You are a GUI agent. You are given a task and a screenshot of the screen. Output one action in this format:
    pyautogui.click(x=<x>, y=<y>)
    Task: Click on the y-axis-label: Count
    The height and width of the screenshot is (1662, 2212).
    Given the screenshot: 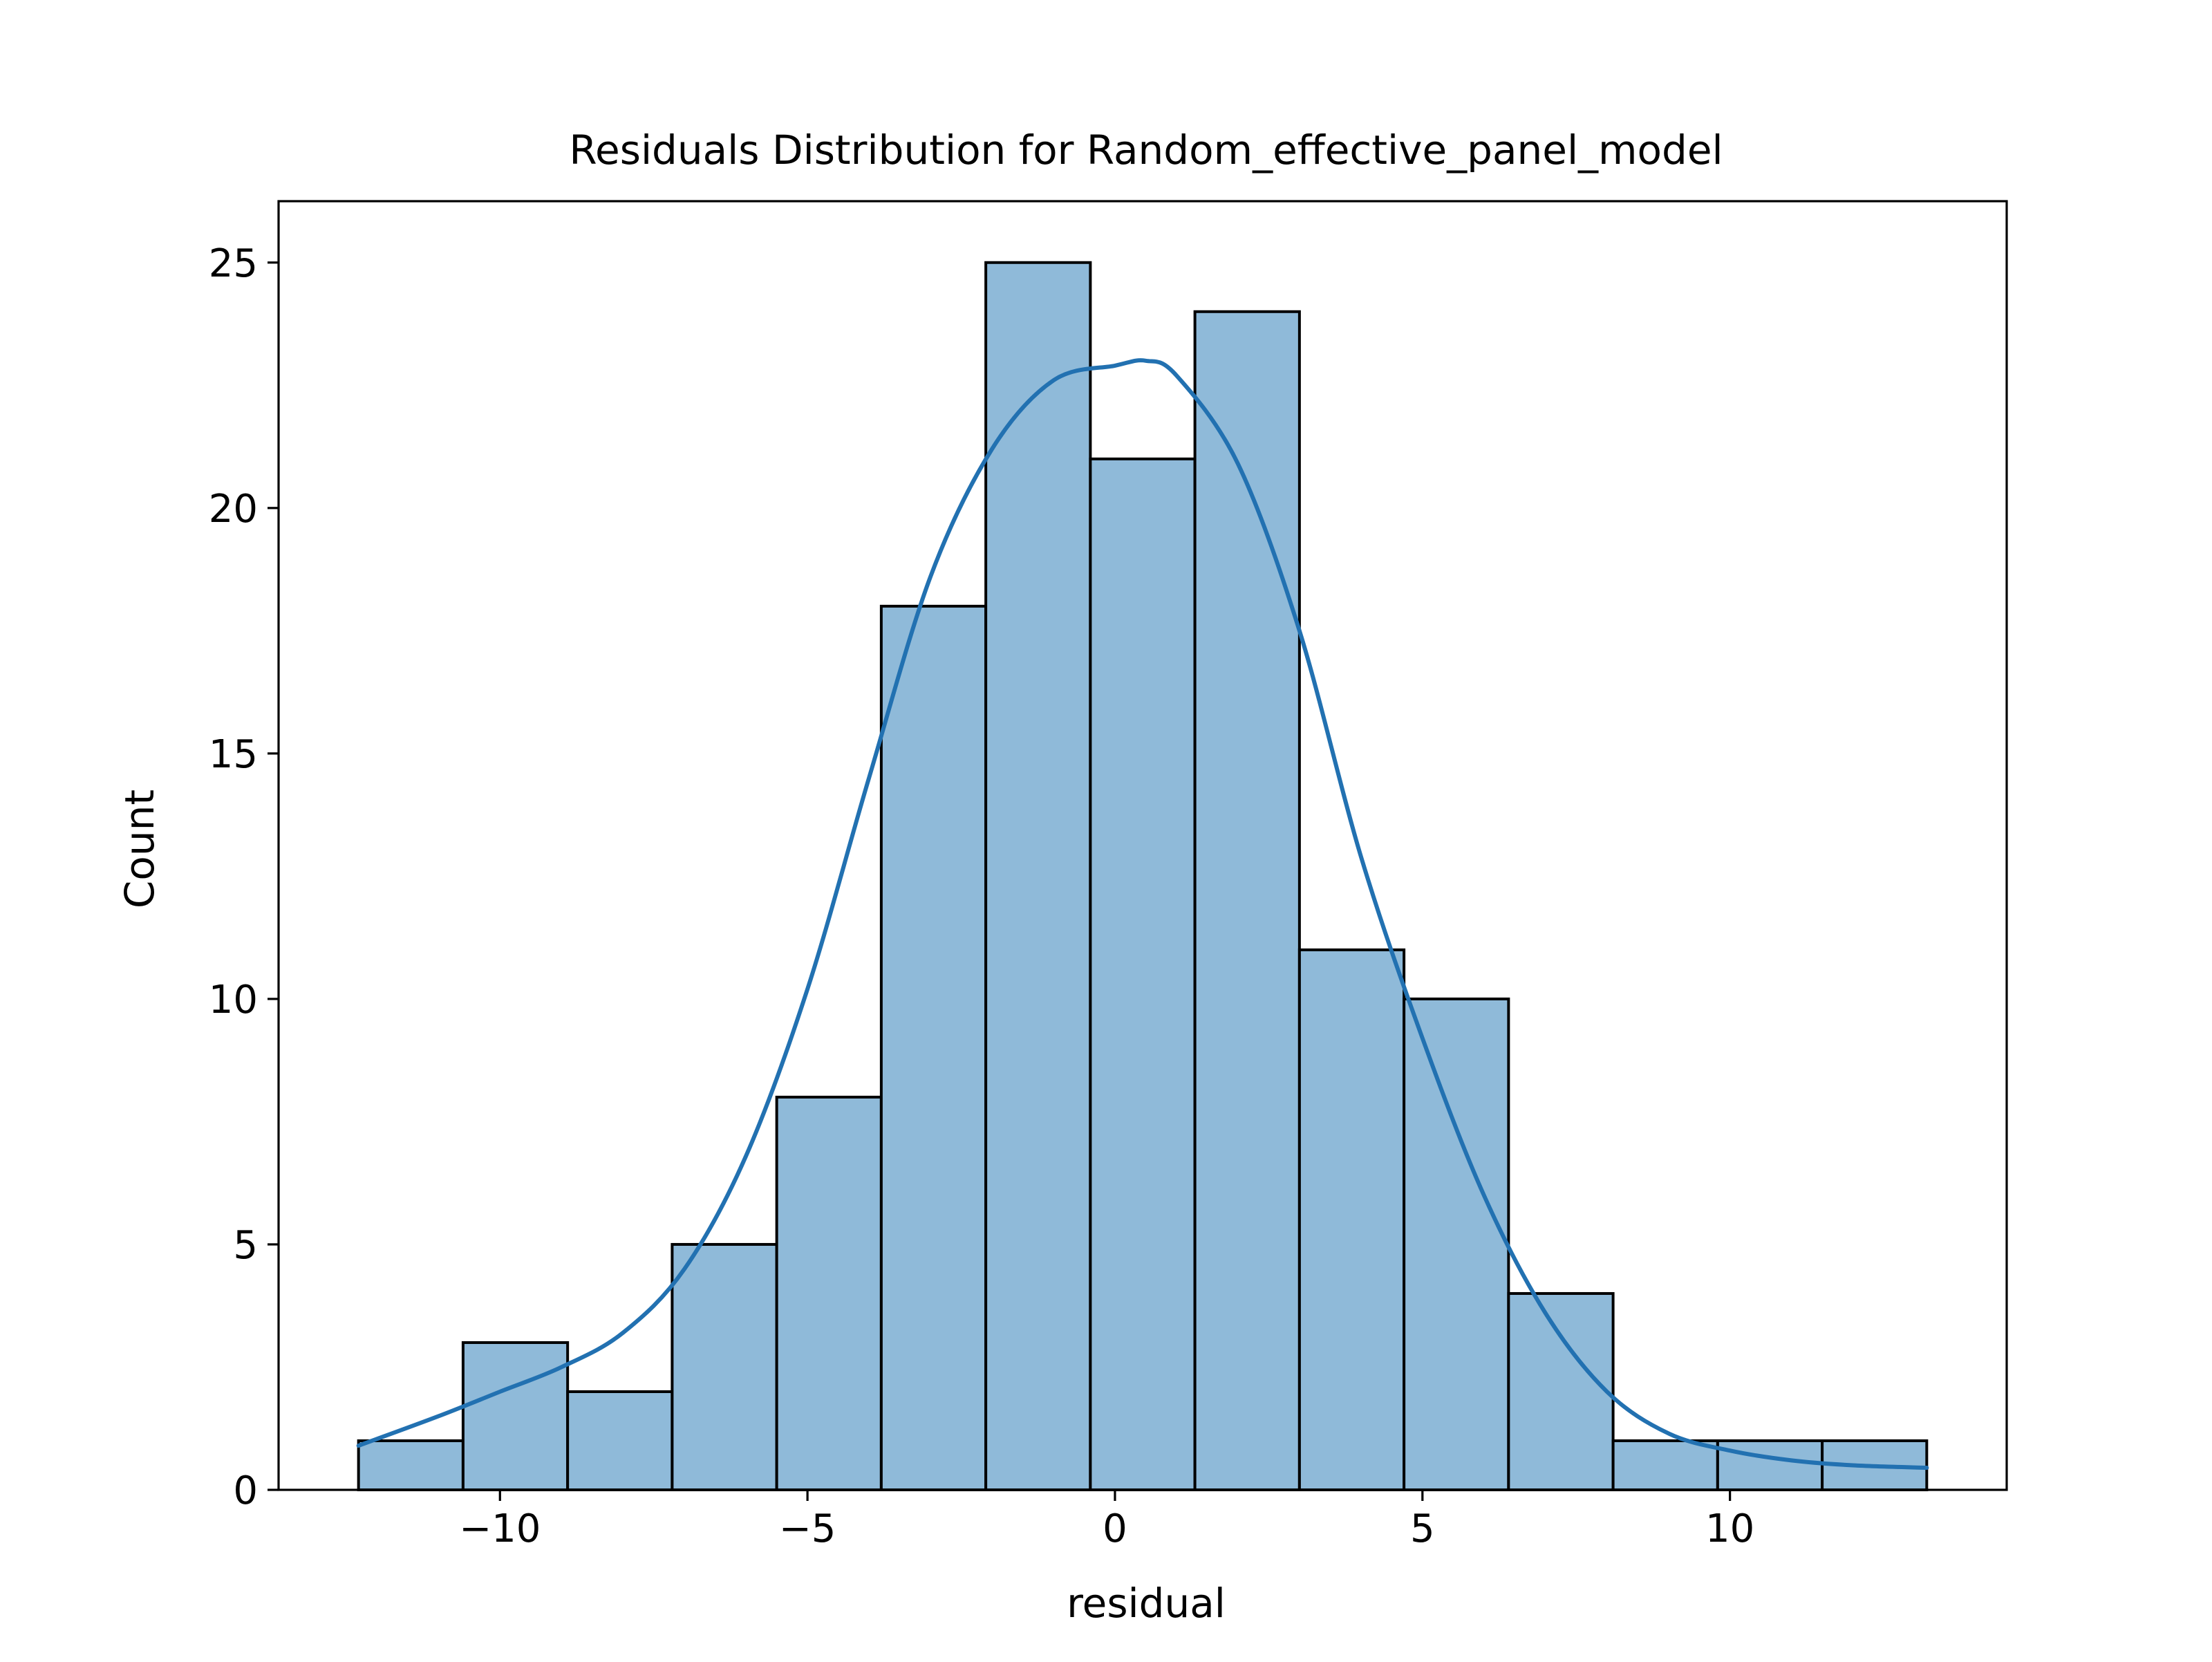 What is the action you would take?
    pyautogui.click(x=139, y=849)
    